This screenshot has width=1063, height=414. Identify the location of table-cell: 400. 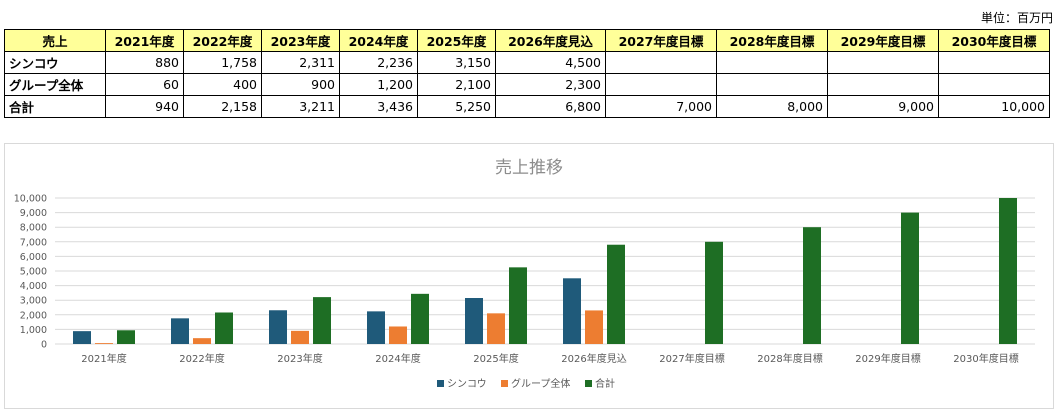
(222, 84).